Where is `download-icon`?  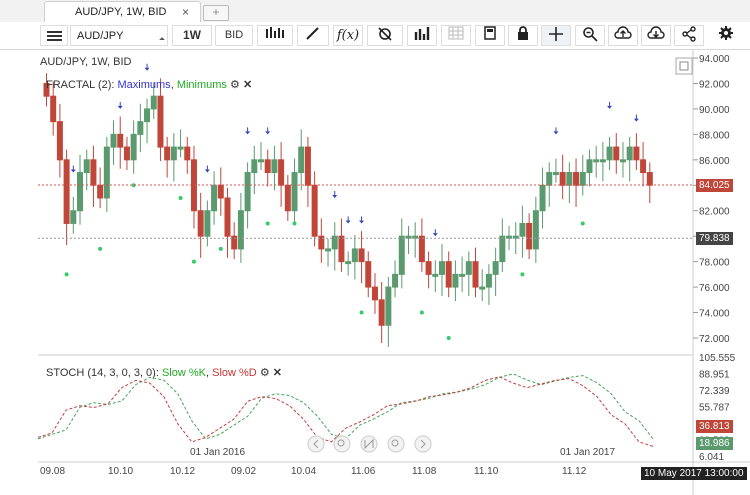
download-icon is located at coordinates (656, 35).